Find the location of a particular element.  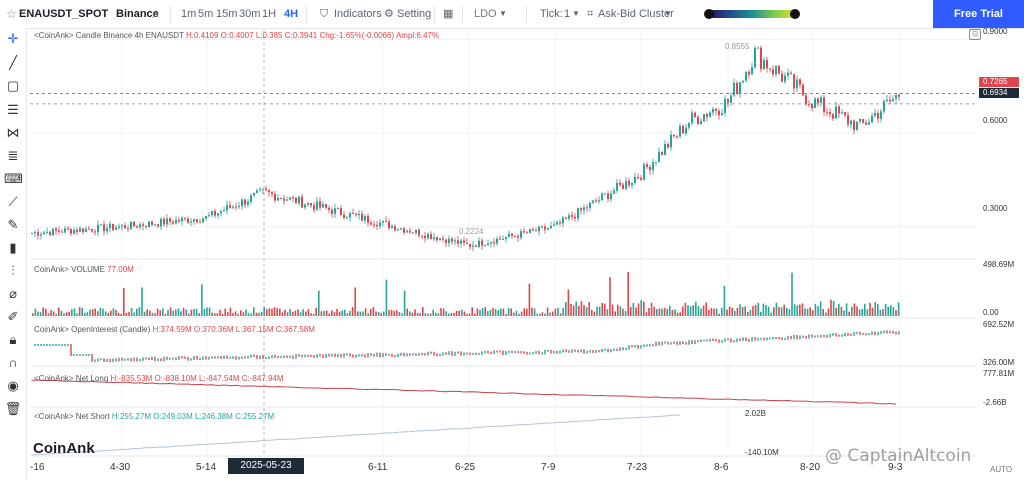

magnet-icon: ∩ is located at coordinates (13, 362).